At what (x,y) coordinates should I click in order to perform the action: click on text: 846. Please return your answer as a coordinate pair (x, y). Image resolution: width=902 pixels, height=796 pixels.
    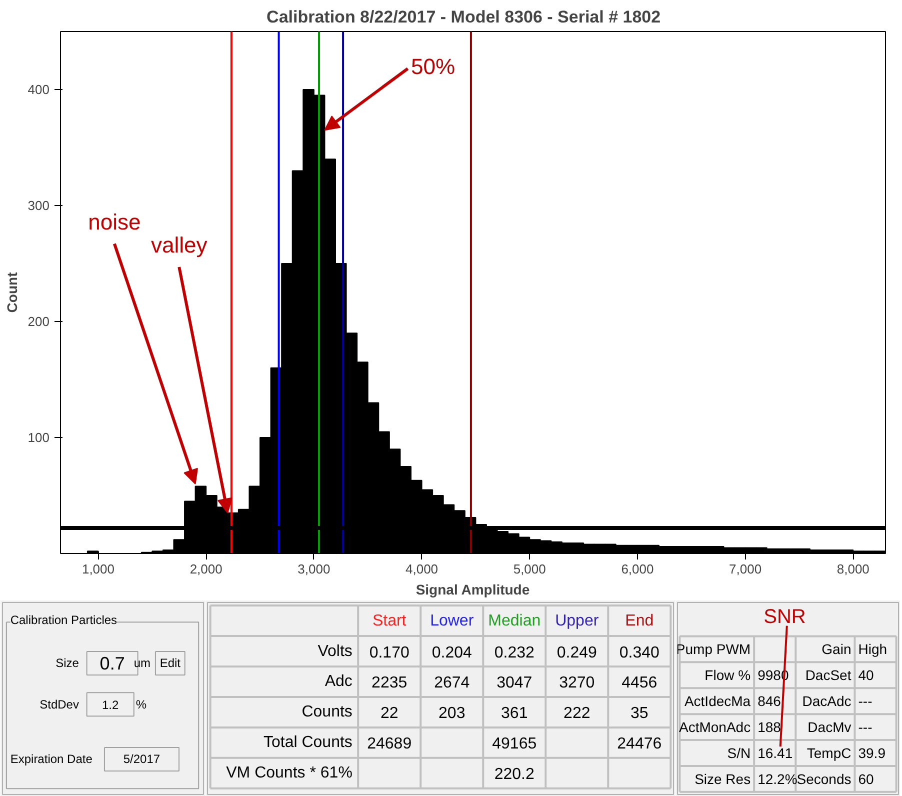
    Looking at the image, I should click on (769, 701).